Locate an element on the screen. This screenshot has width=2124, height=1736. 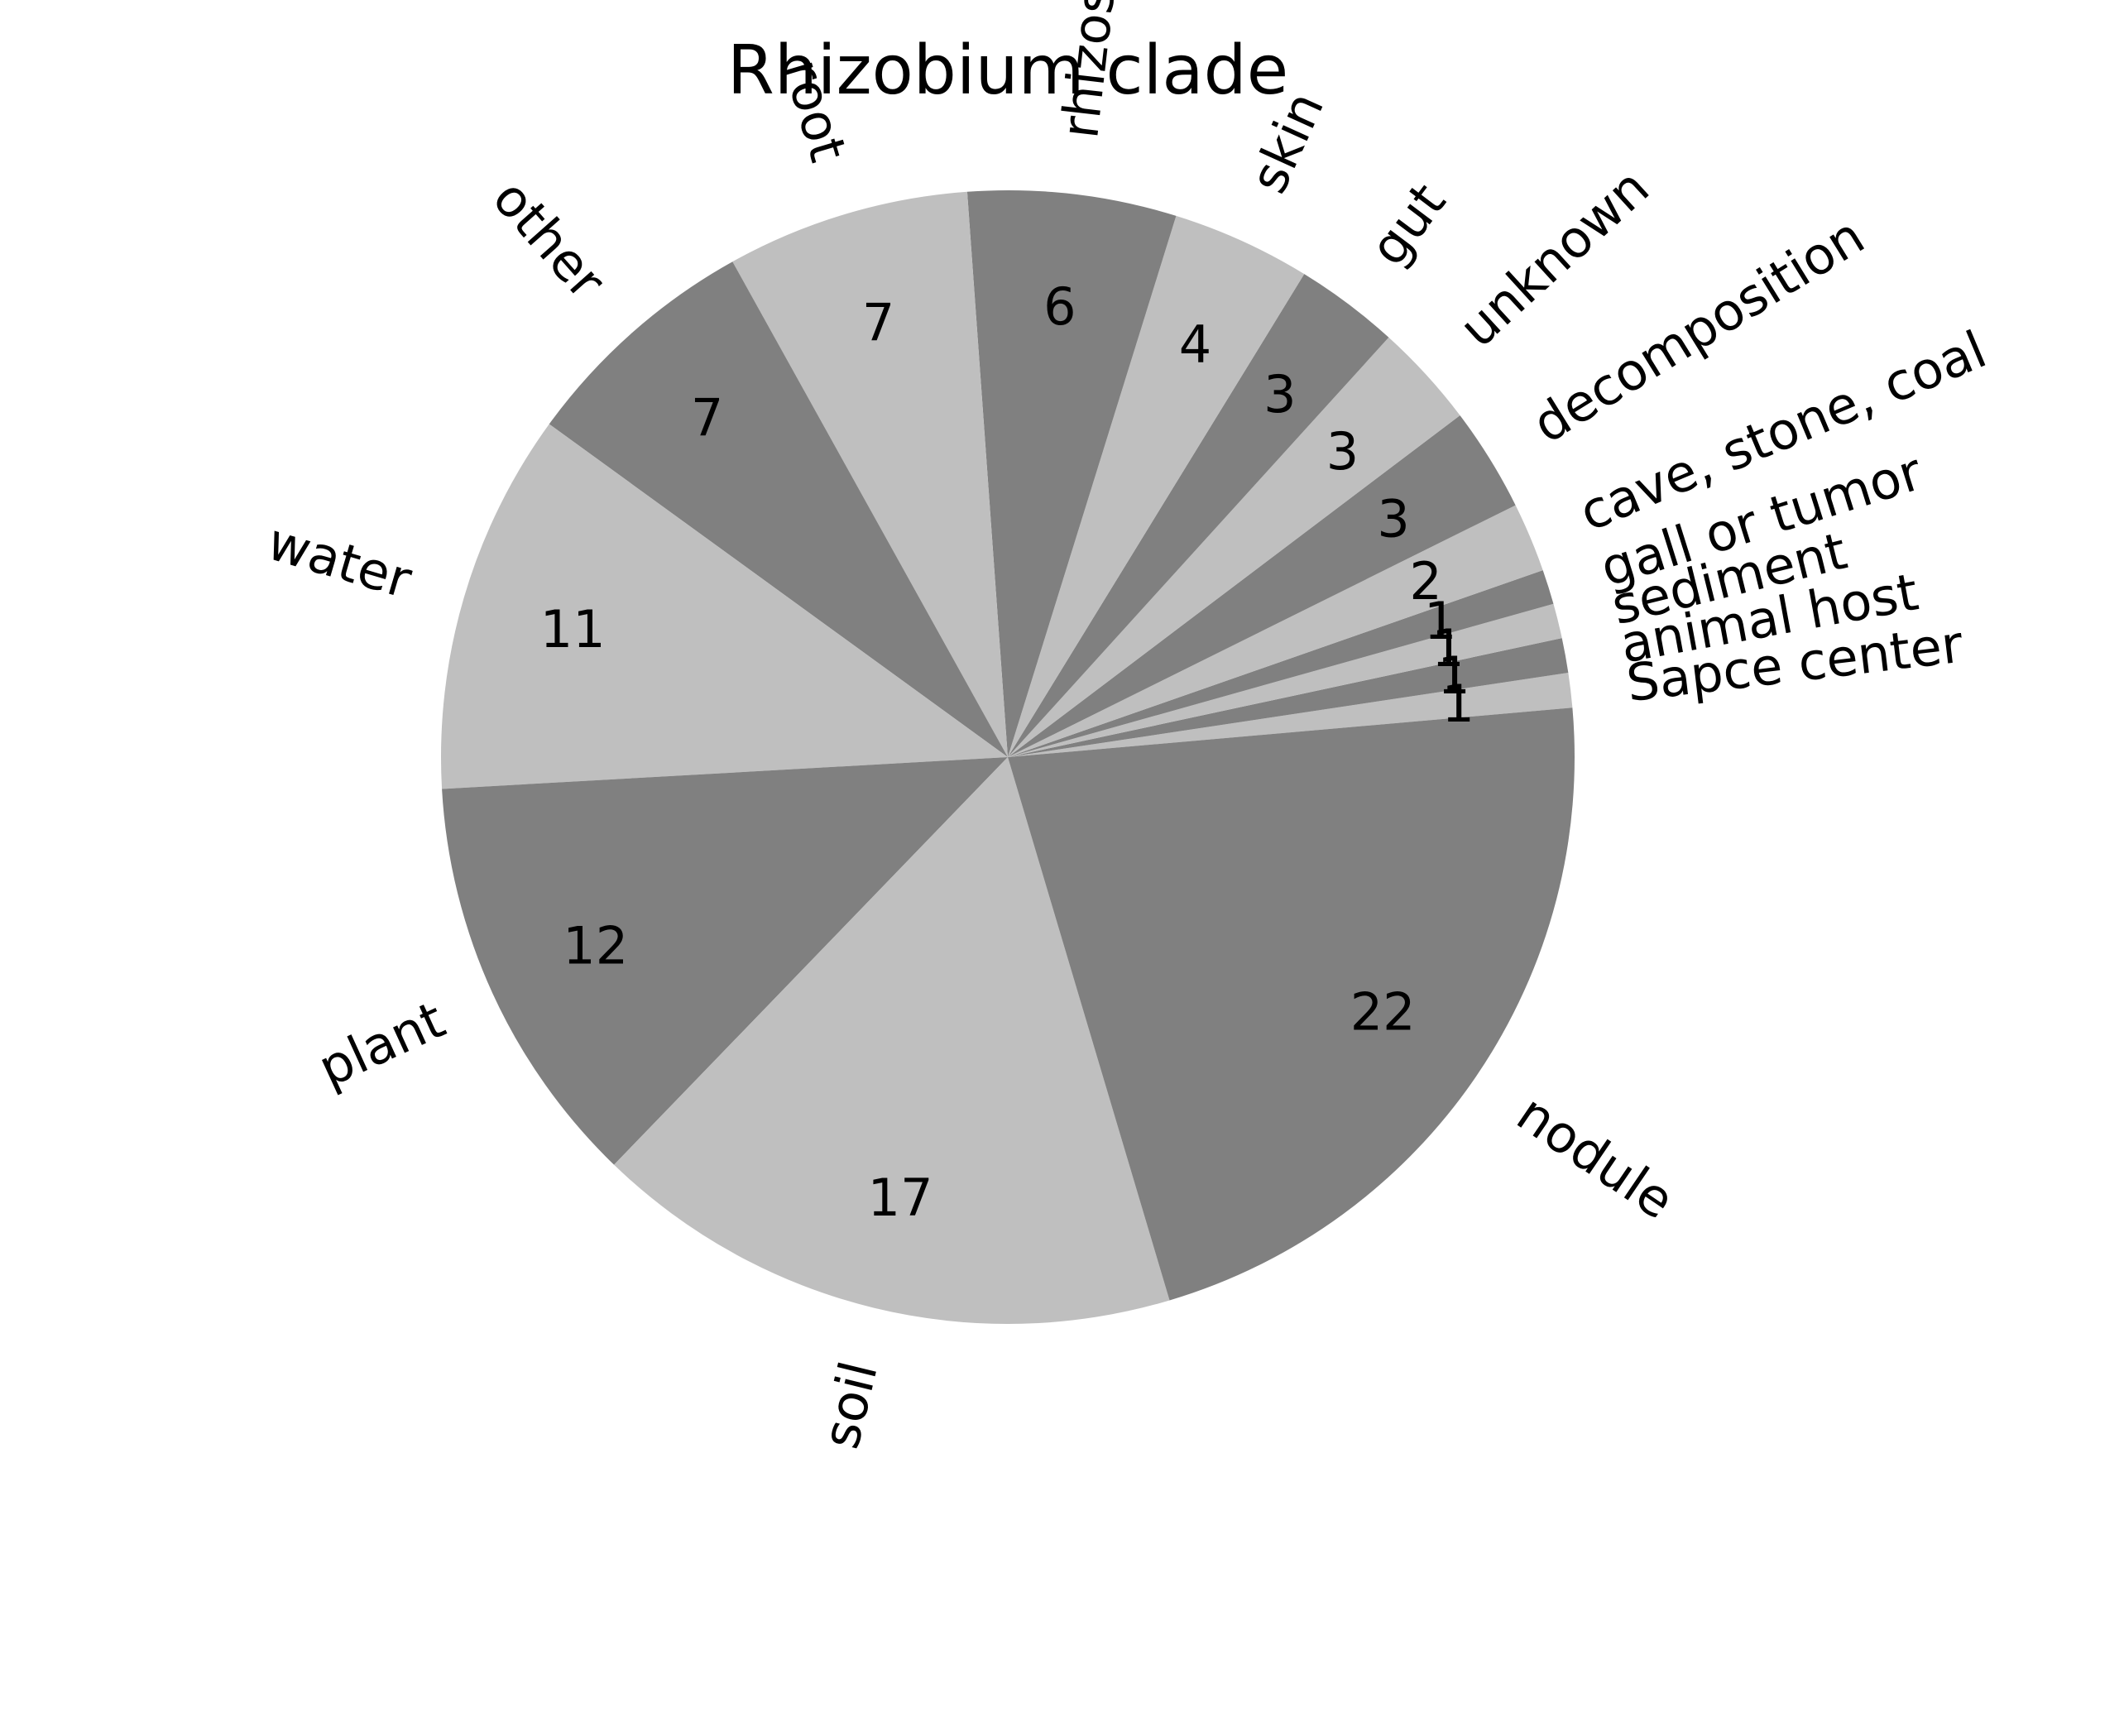
value-label-sediment: 1 is located at coordinates (1447, 648).